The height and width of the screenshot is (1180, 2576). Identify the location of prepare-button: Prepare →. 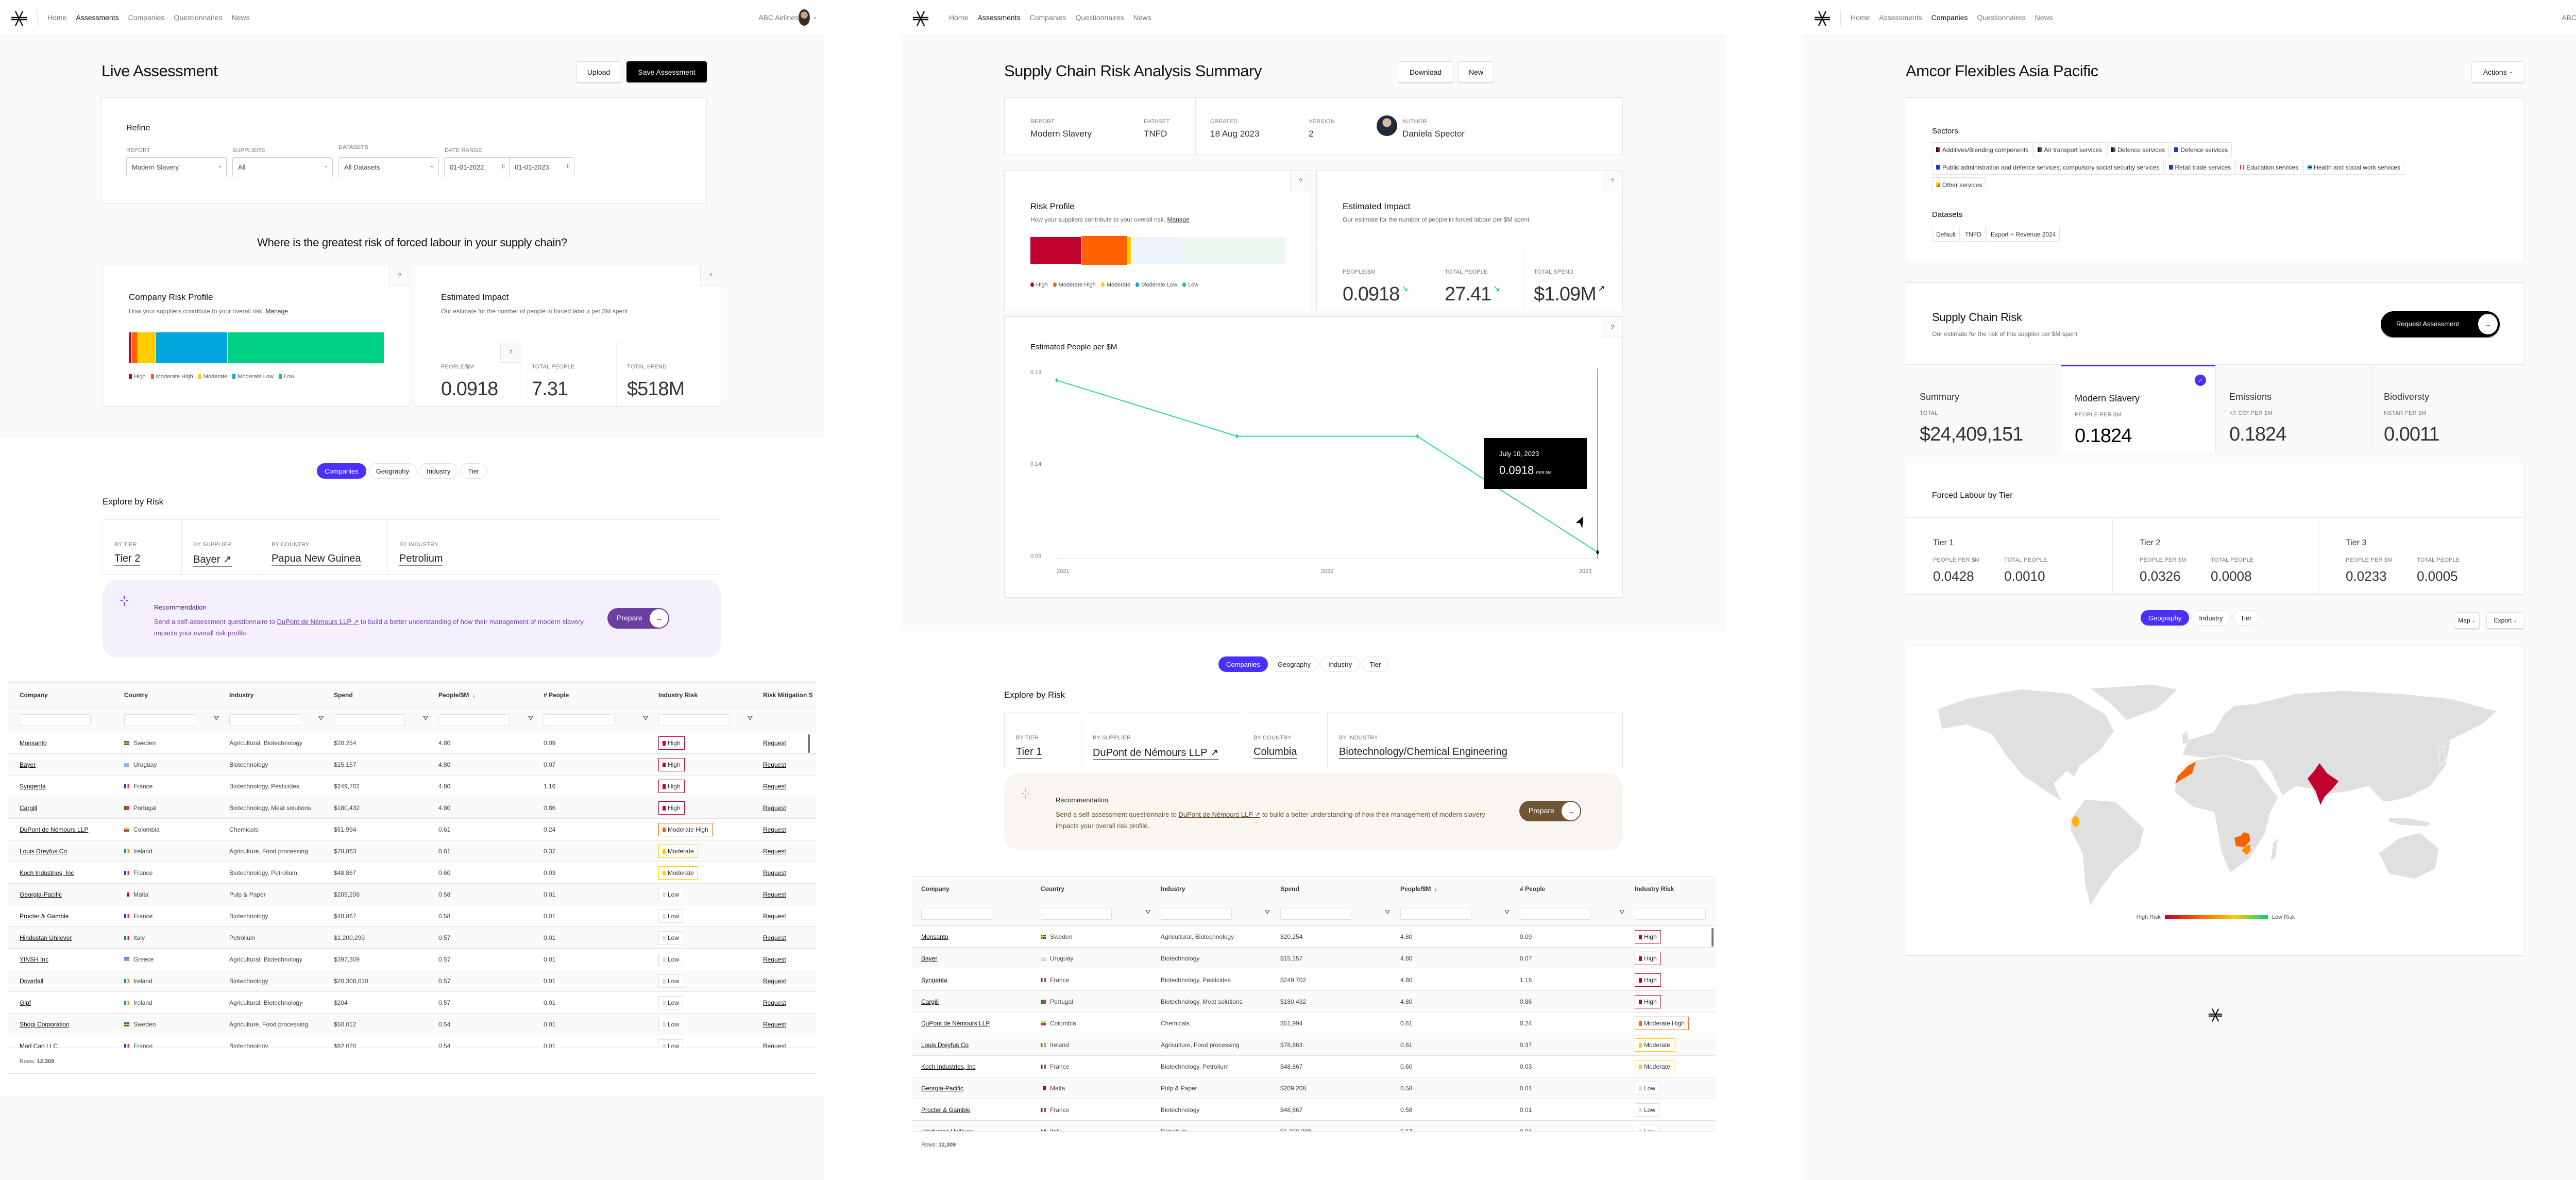
(638, 618).